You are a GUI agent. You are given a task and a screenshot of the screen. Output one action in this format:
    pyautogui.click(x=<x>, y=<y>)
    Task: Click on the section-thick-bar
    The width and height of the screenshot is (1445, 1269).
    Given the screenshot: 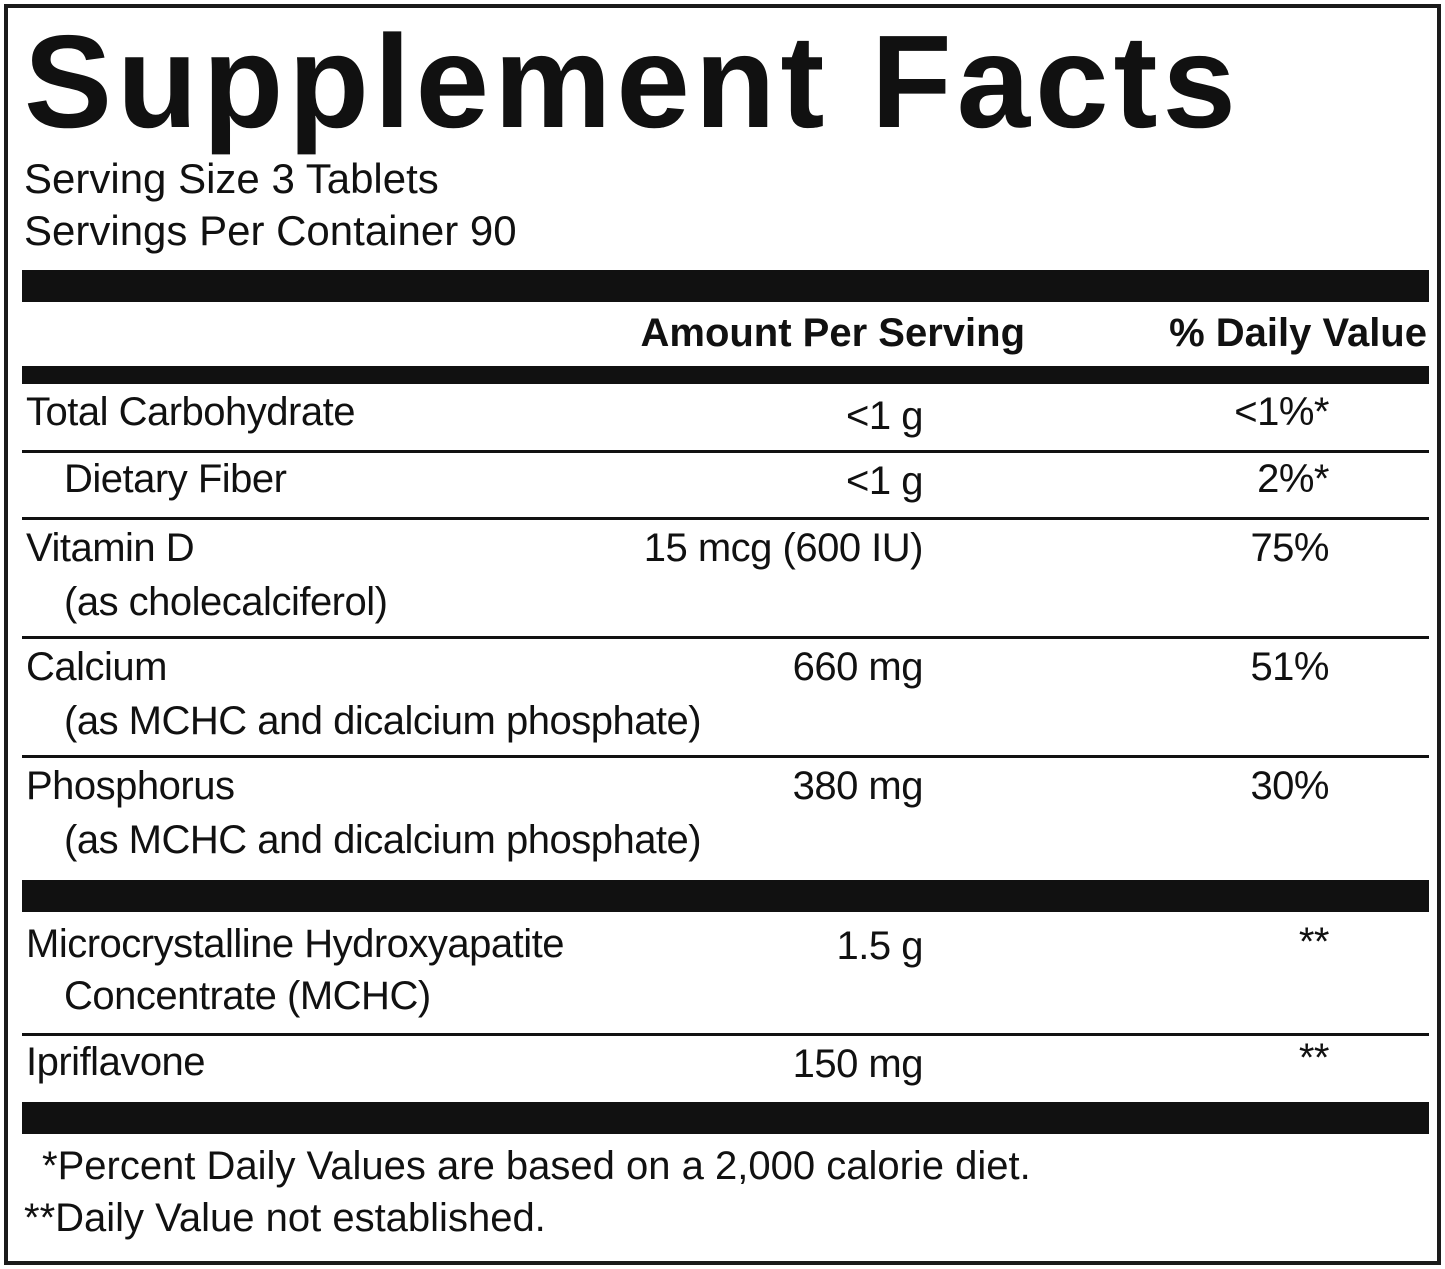 What is the action you would take?
    pyautogui.click(x=725, y=896)
    